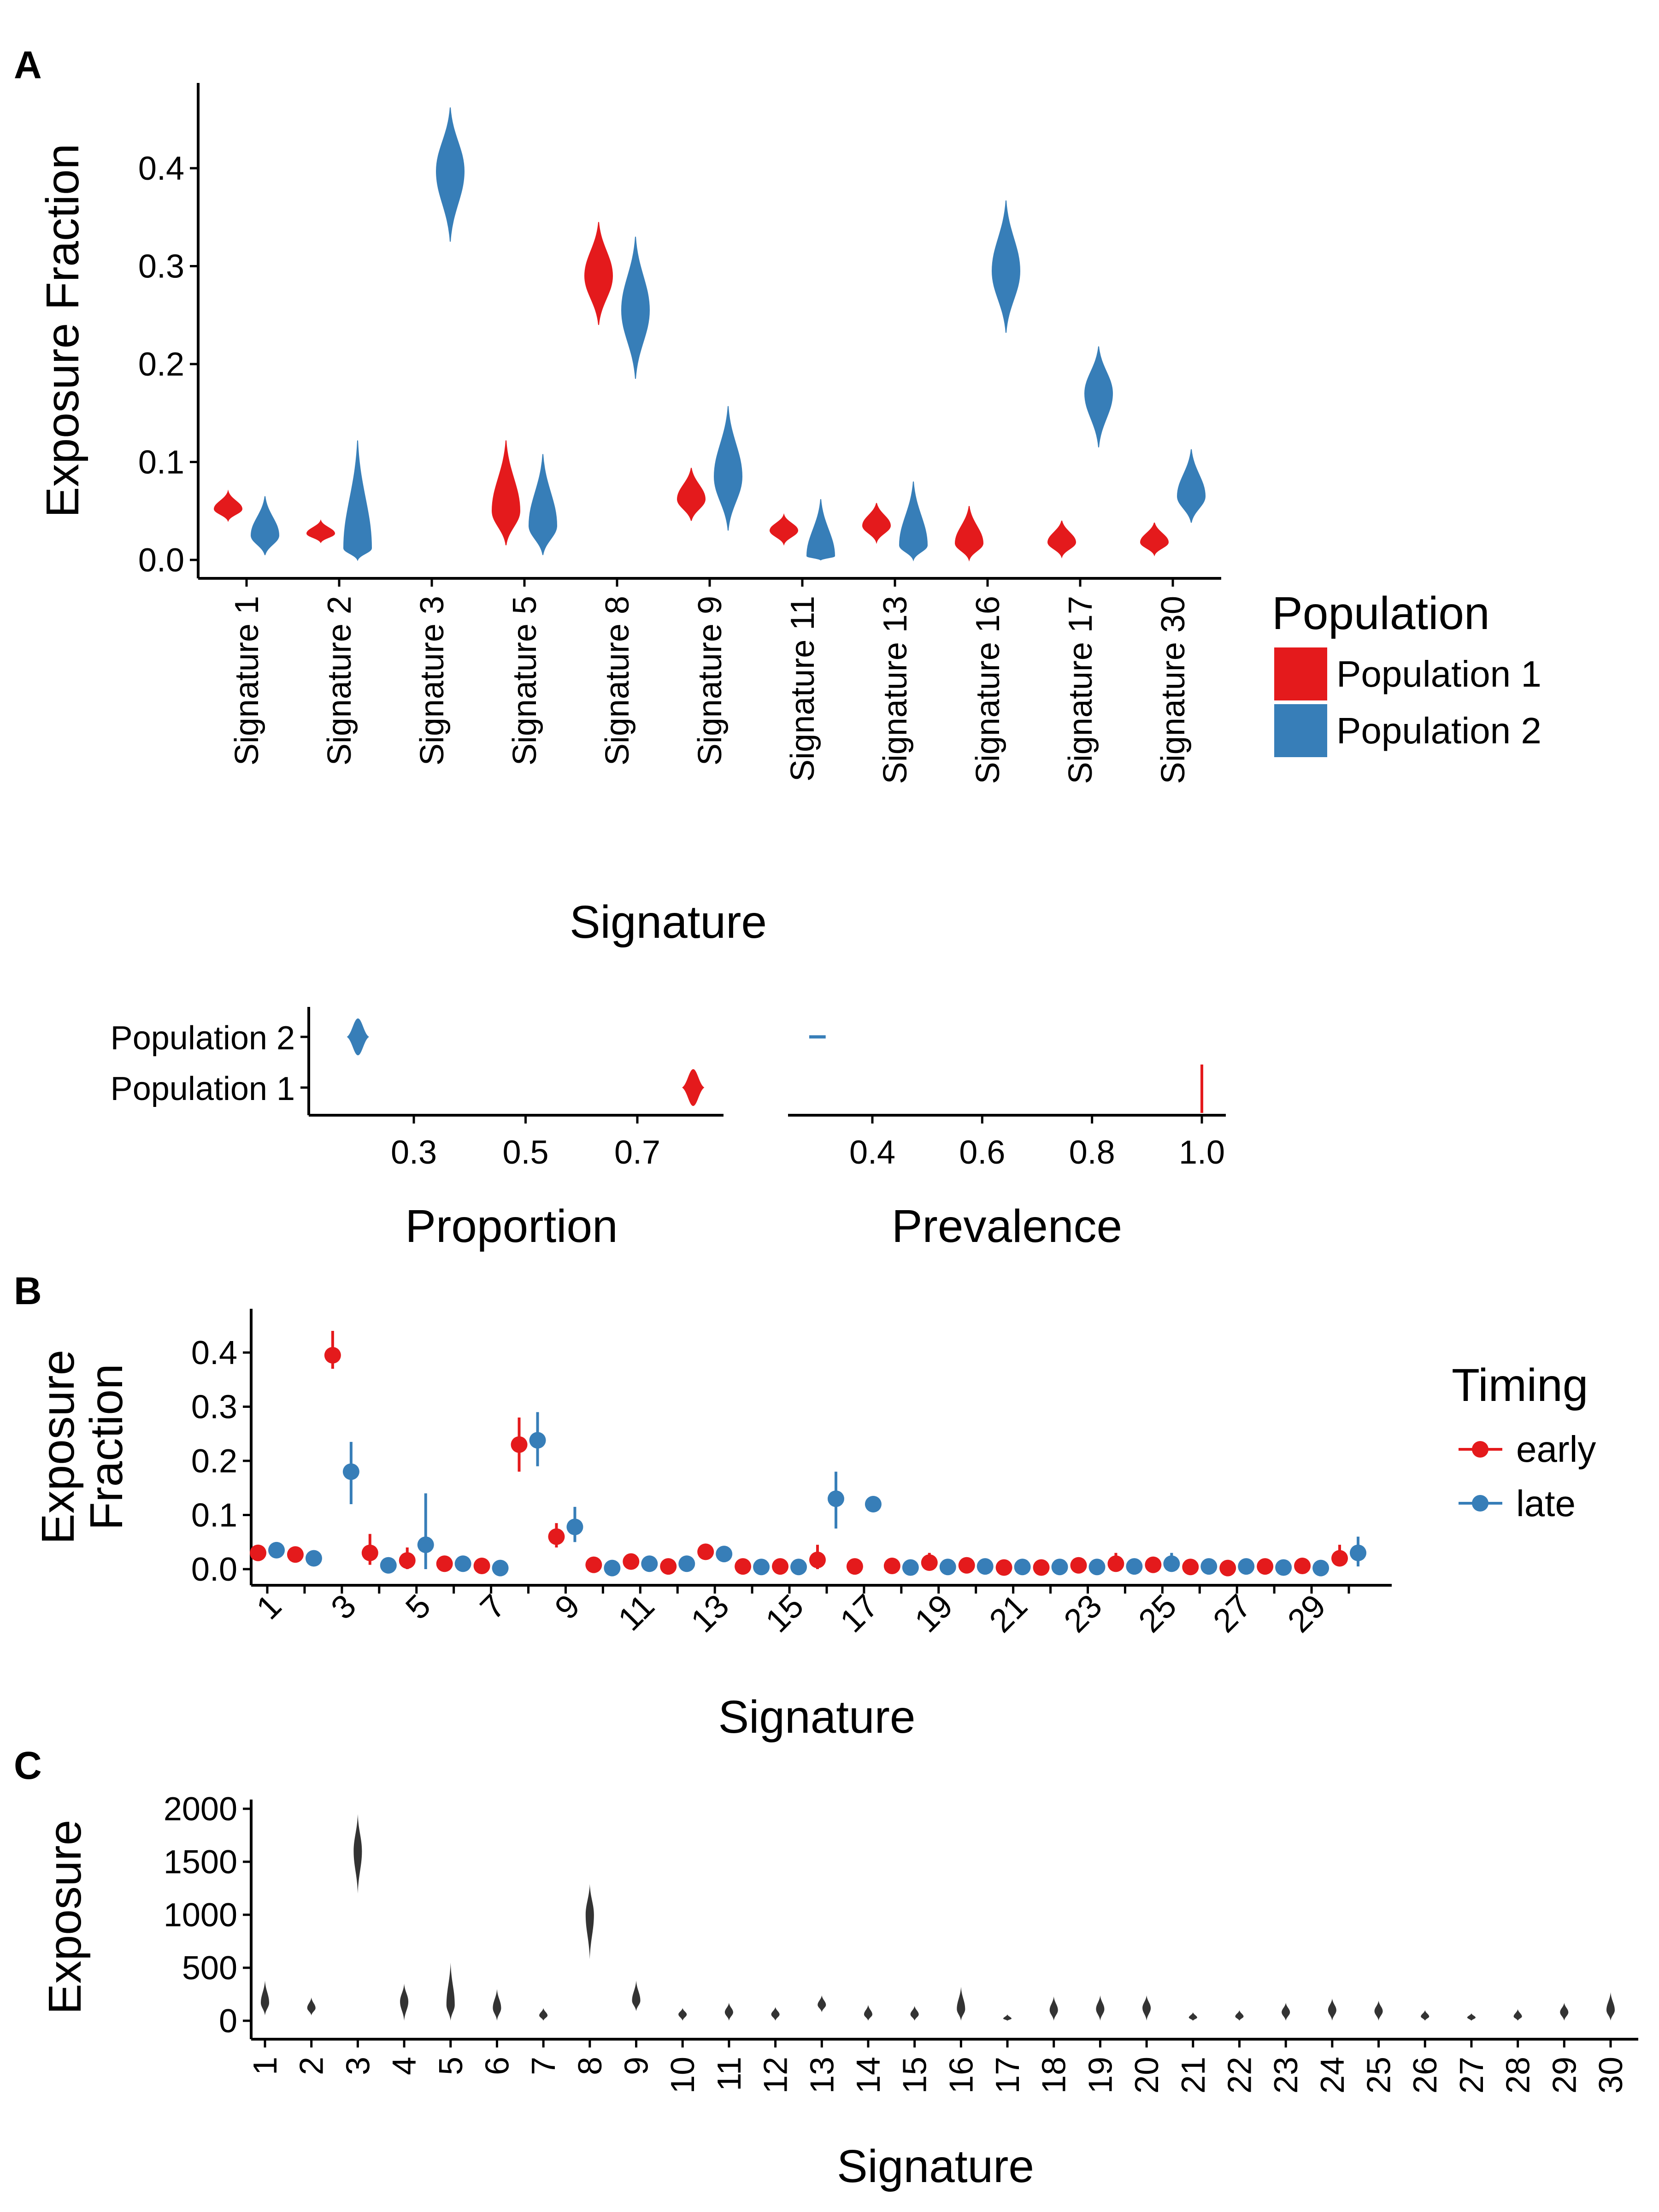 The width and height of the screenshot is (1659, 2212). What do you see at coordinates (802, 689) in the screenshot?
I see `x-tick-label: Signature 11` at bounding box center [802, 689].